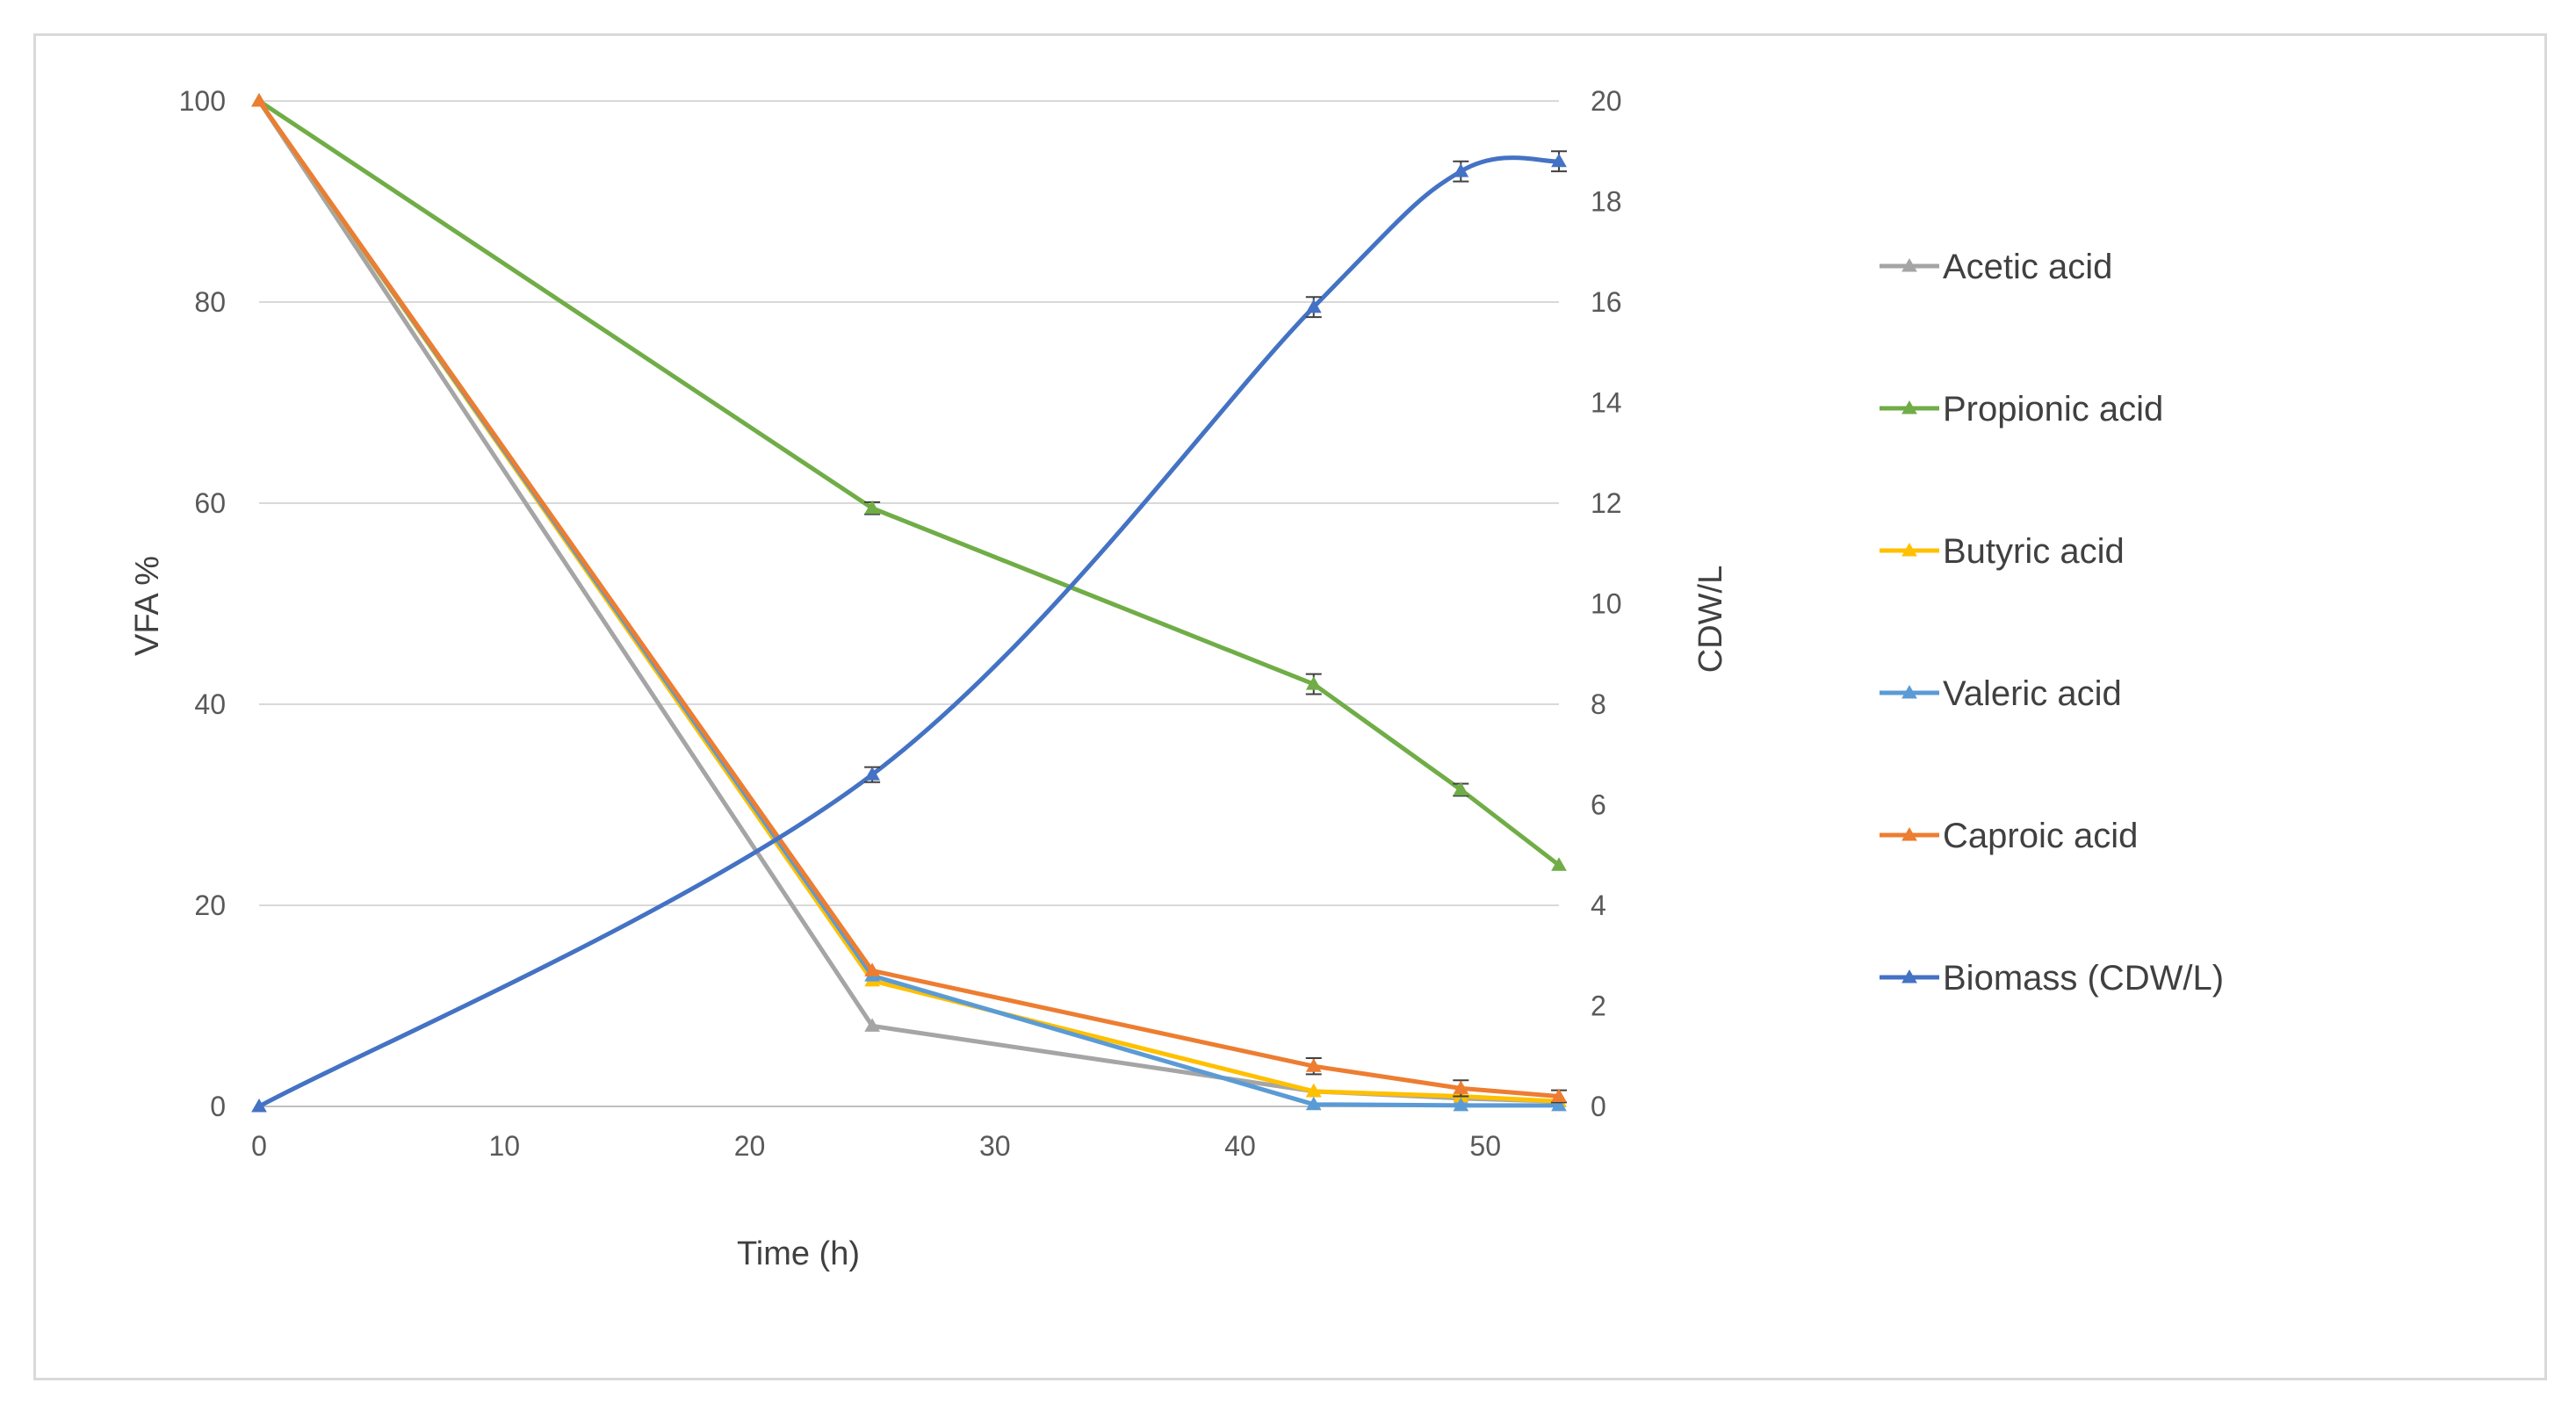  Describe the element at coordinates (259, 1146) in the screenshot. I see `x-tick-label: 0` at that location.